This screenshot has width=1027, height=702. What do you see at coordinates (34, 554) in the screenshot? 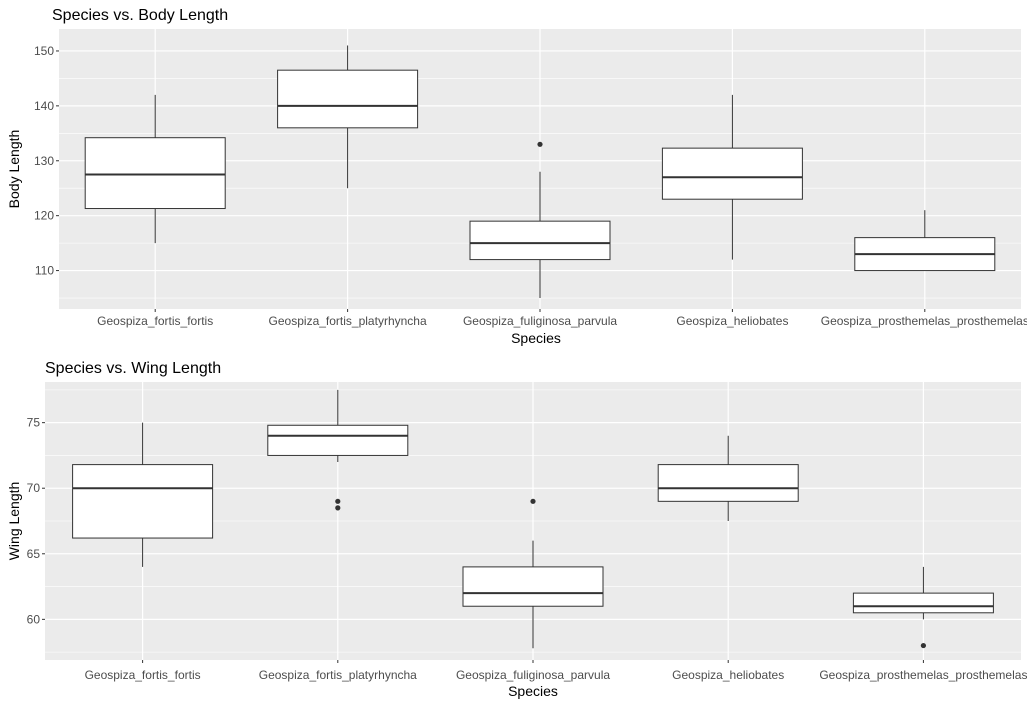
I see `y-tick-label: 65` at bounding box center [34, 554].